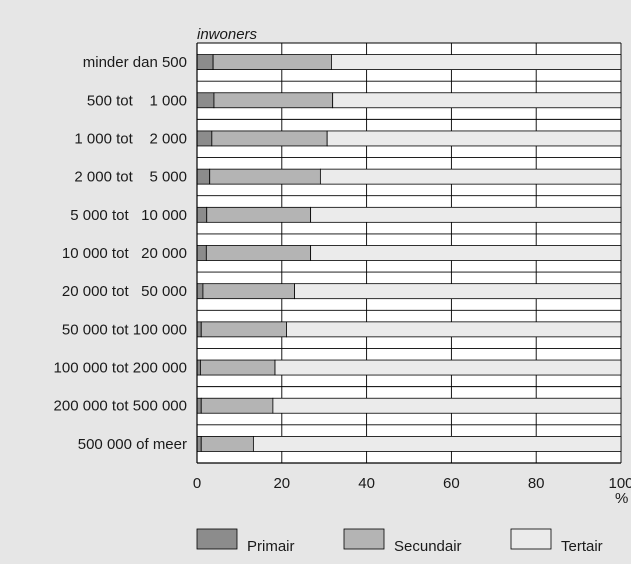 This screenshot has width=631, height=564. What do you see at coordinates (227, 34) in the screenshot?
I see `axis-title: inwoners` at bounding box center [227, 34].